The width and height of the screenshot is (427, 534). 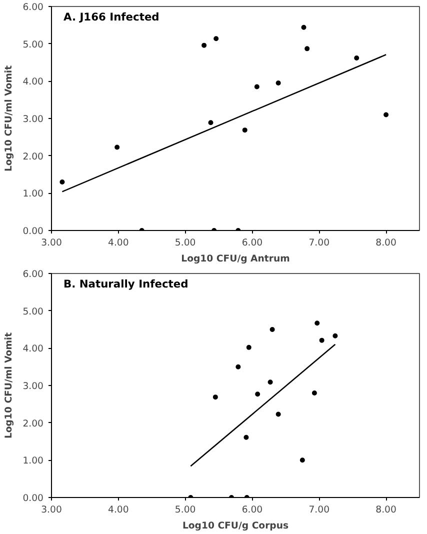 What do you see at coordinates (112, 17) in the screenshot?
I see `chart-title: A. J166 Infected` at bounding box center [112, 17].